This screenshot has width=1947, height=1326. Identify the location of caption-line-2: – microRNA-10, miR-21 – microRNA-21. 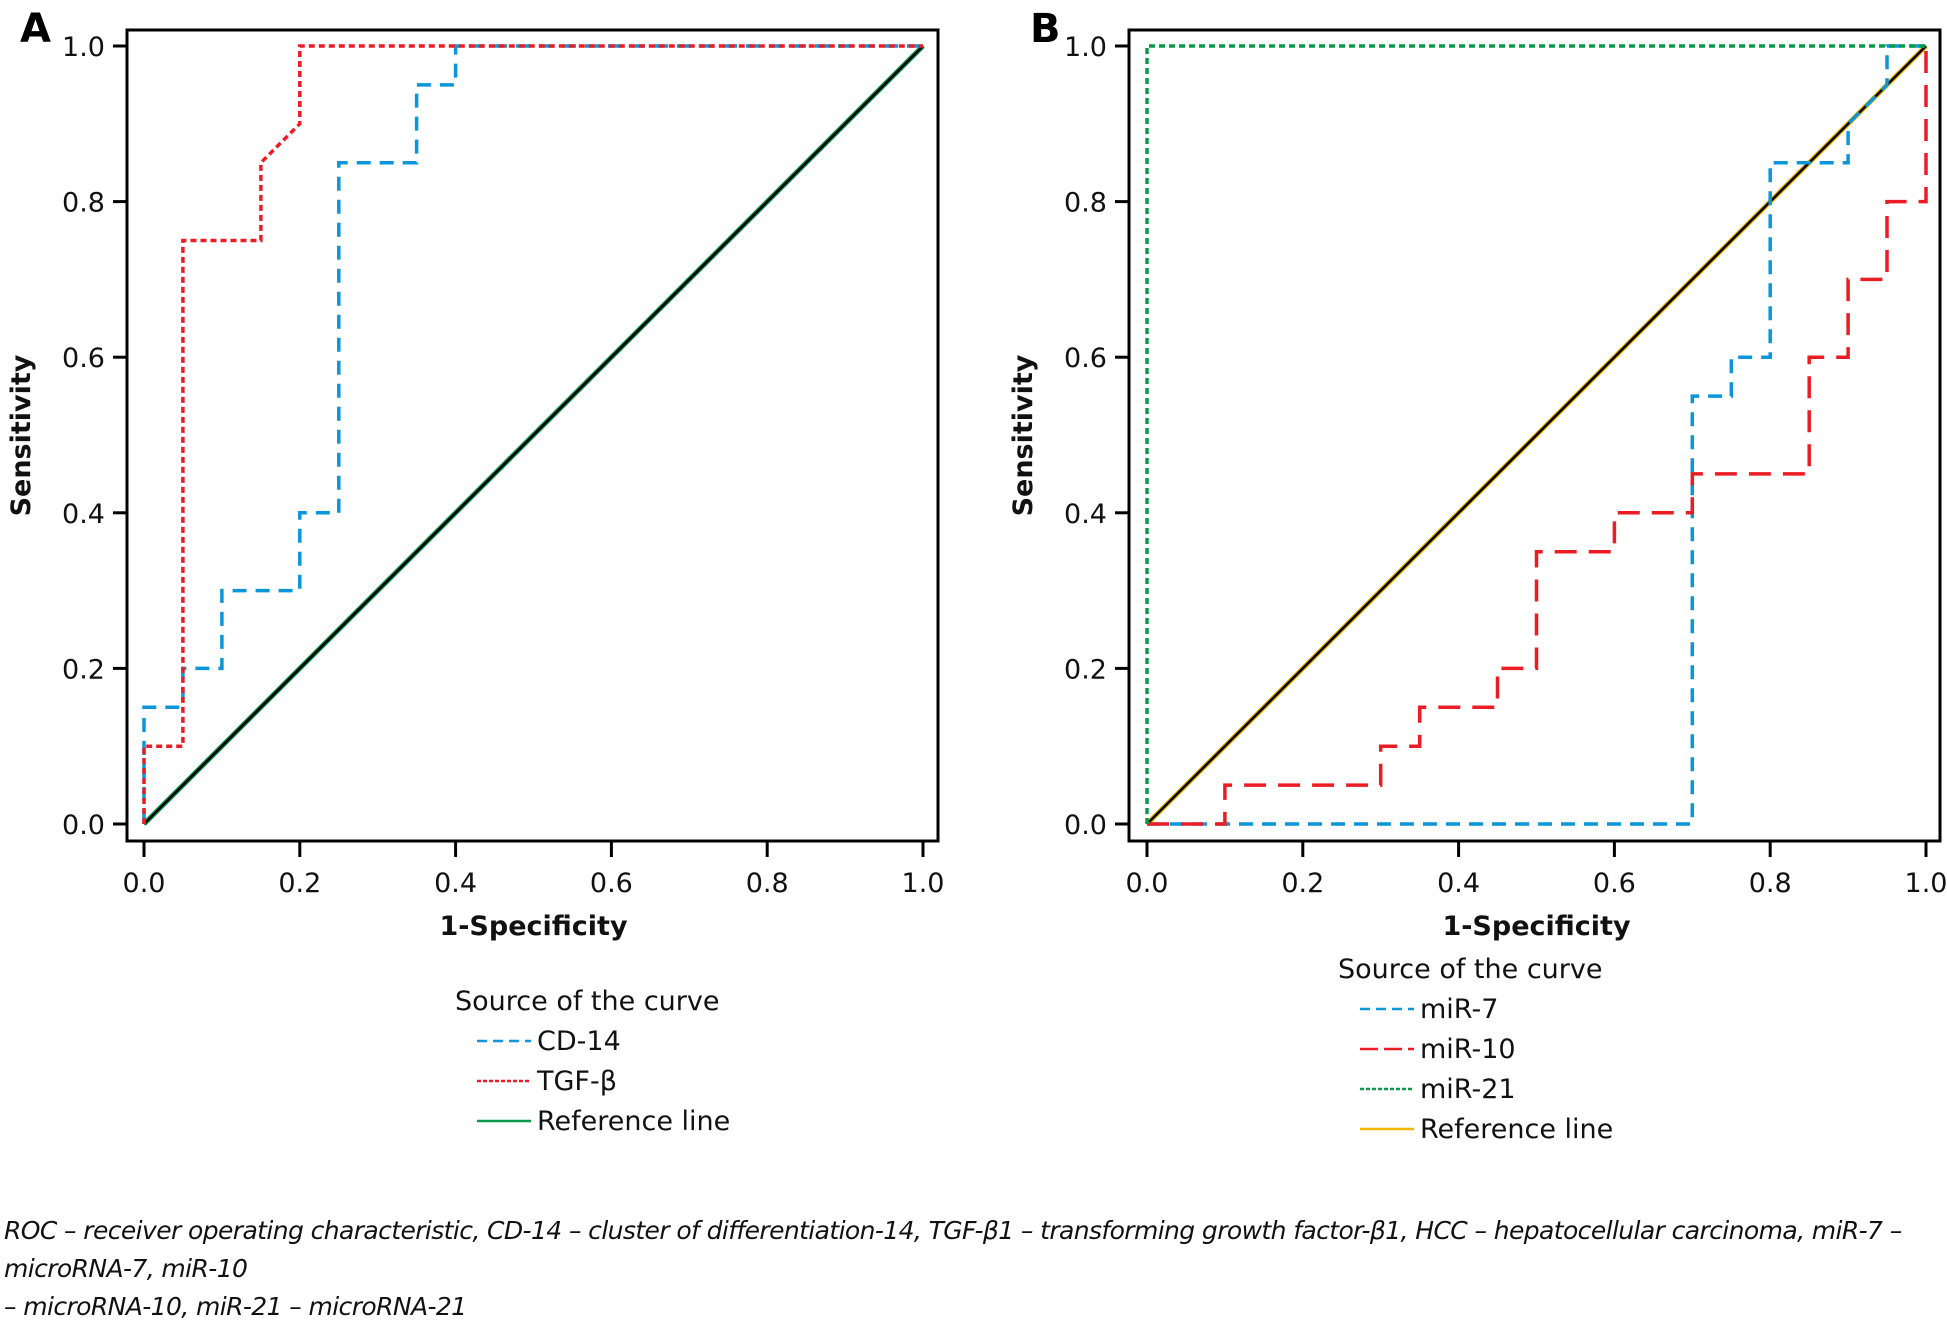
(235, 1306).